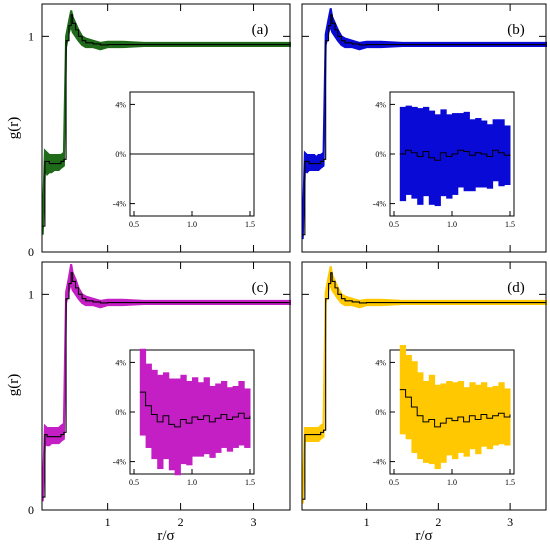 Image resolution: width=550 pixels, height=550 pixels. Describe the element at coordinates (516, 288) in the screenshot. I see `panel-label: (d)` at that location.